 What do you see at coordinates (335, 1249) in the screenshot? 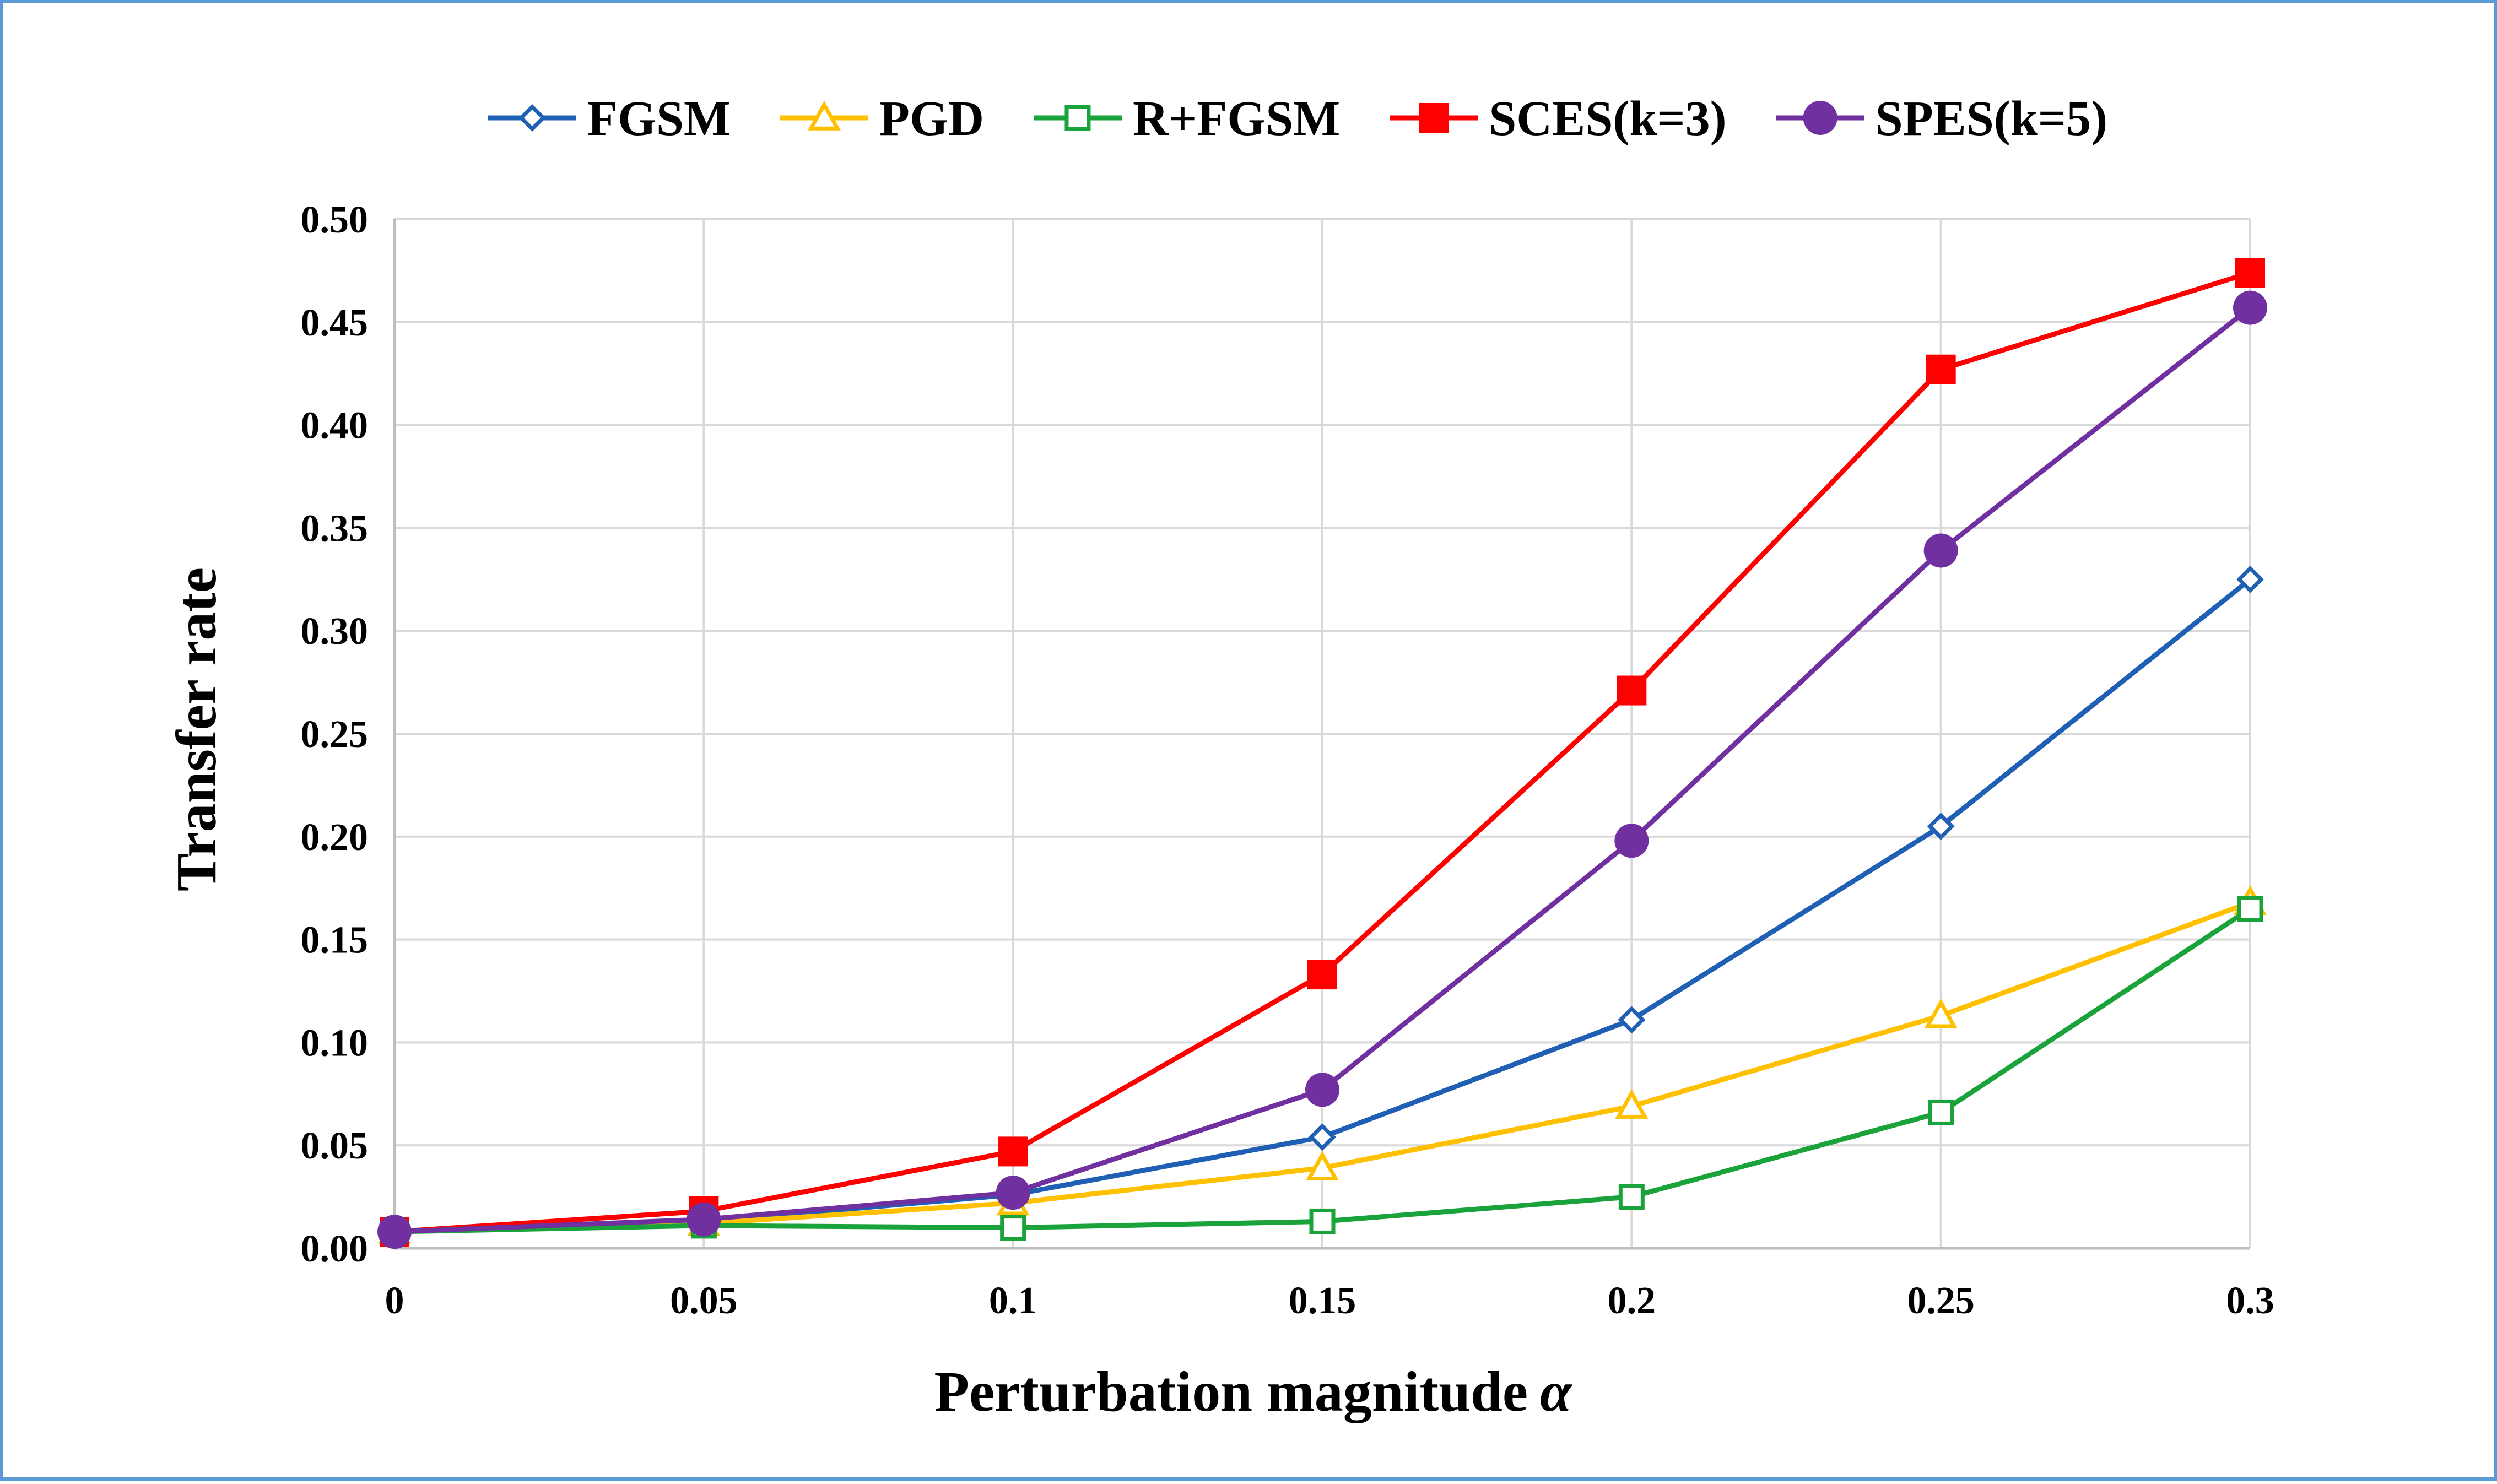
I see `y-tick-label: 0.00` at bounding box center [335, 1249].